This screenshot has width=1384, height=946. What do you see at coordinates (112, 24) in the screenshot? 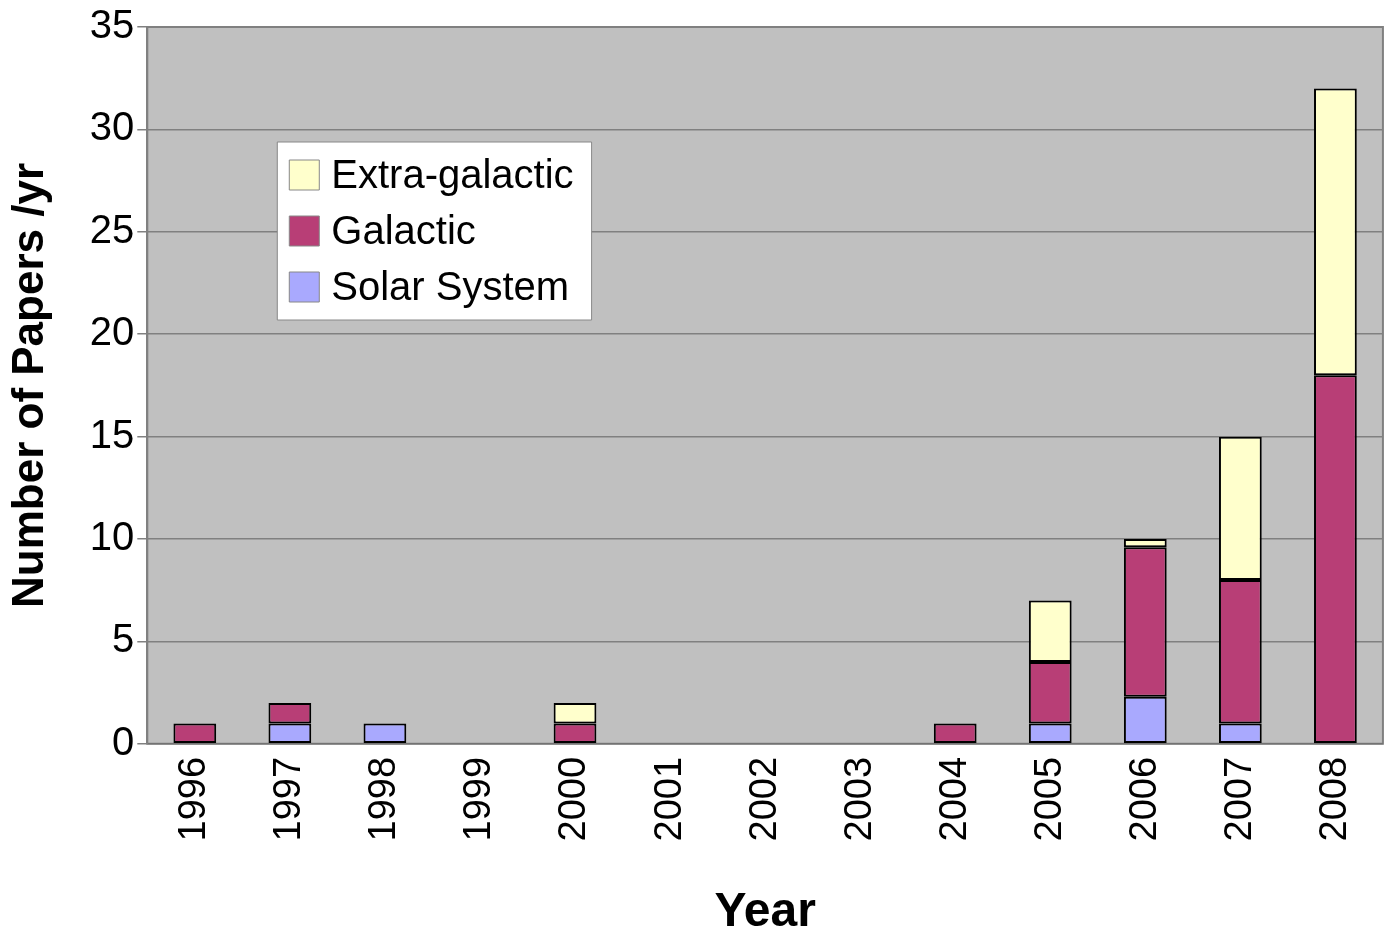
I see `y-tick-label: 35` at bounding box center [112, 24].